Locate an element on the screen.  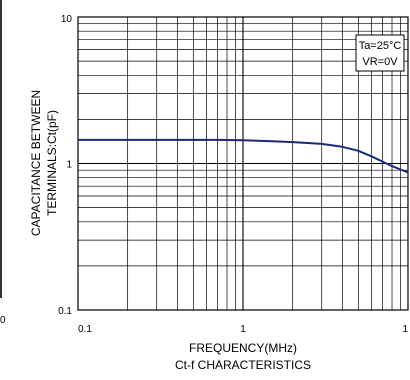
left-edge-border is located at coordinates (1, 149).